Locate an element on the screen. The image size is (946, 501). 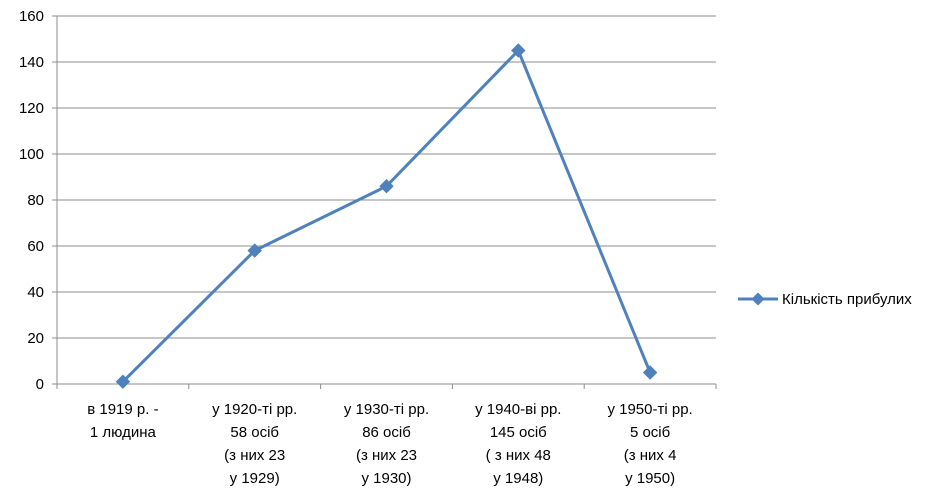
y-tick-label: 140 is located at coordinates (31, 62).